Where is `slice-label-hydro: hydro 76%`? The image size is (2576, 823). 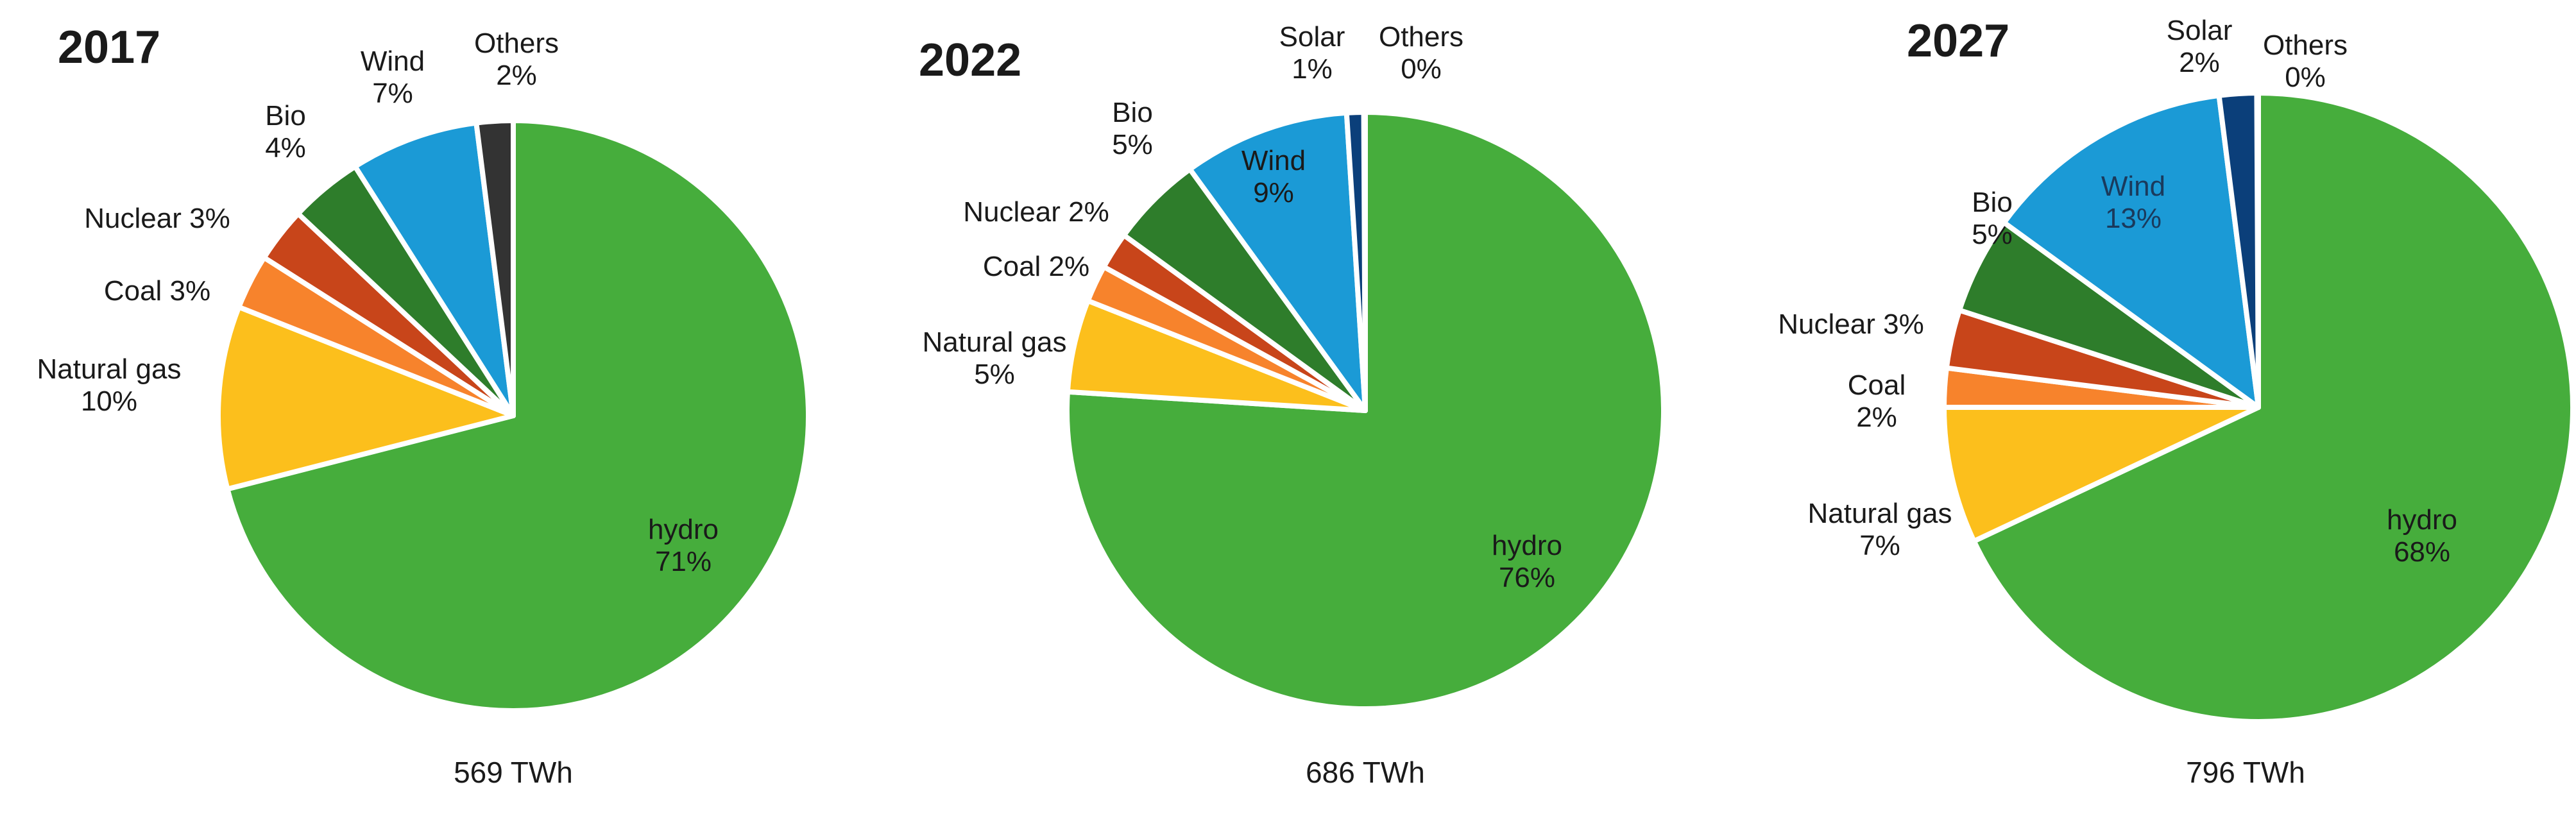 slice-label-hydro: hydro 76% is located at coordinates (1527, 561).